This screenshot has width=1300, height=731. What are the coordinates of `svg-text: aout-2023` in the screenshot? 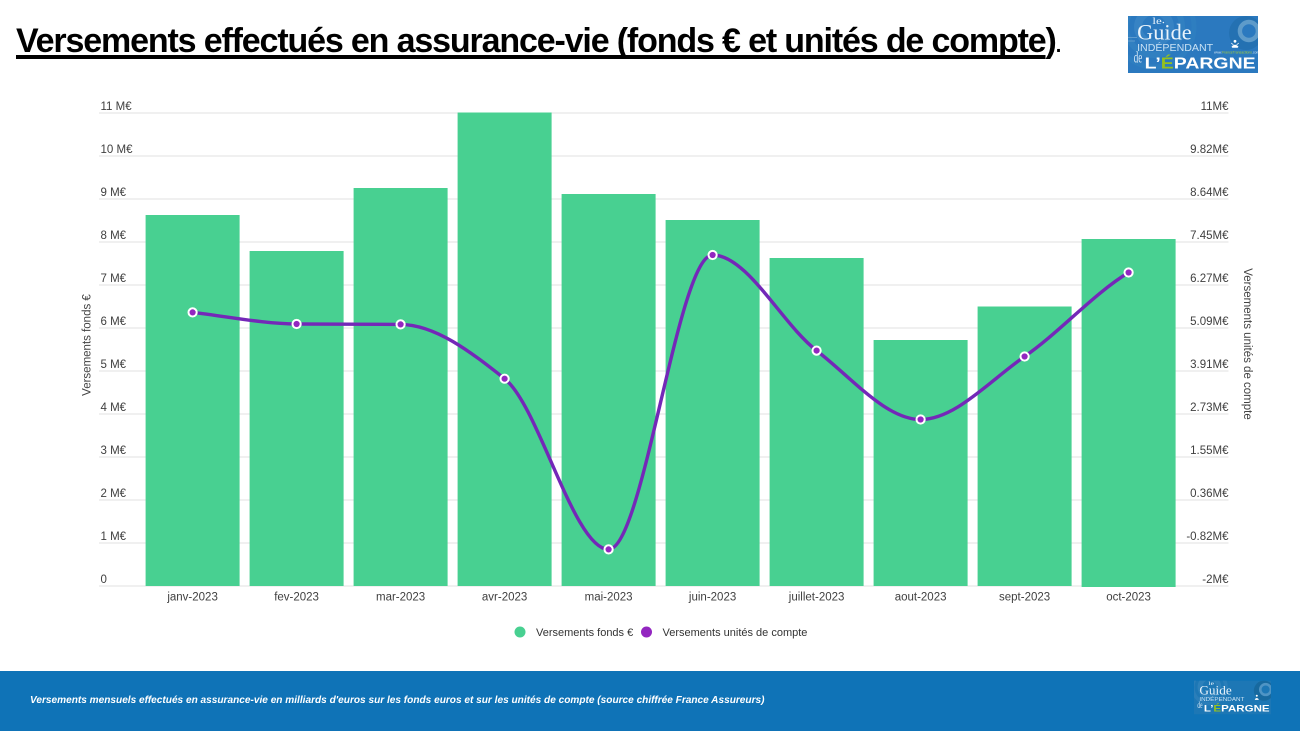 It's located at (921, 598).